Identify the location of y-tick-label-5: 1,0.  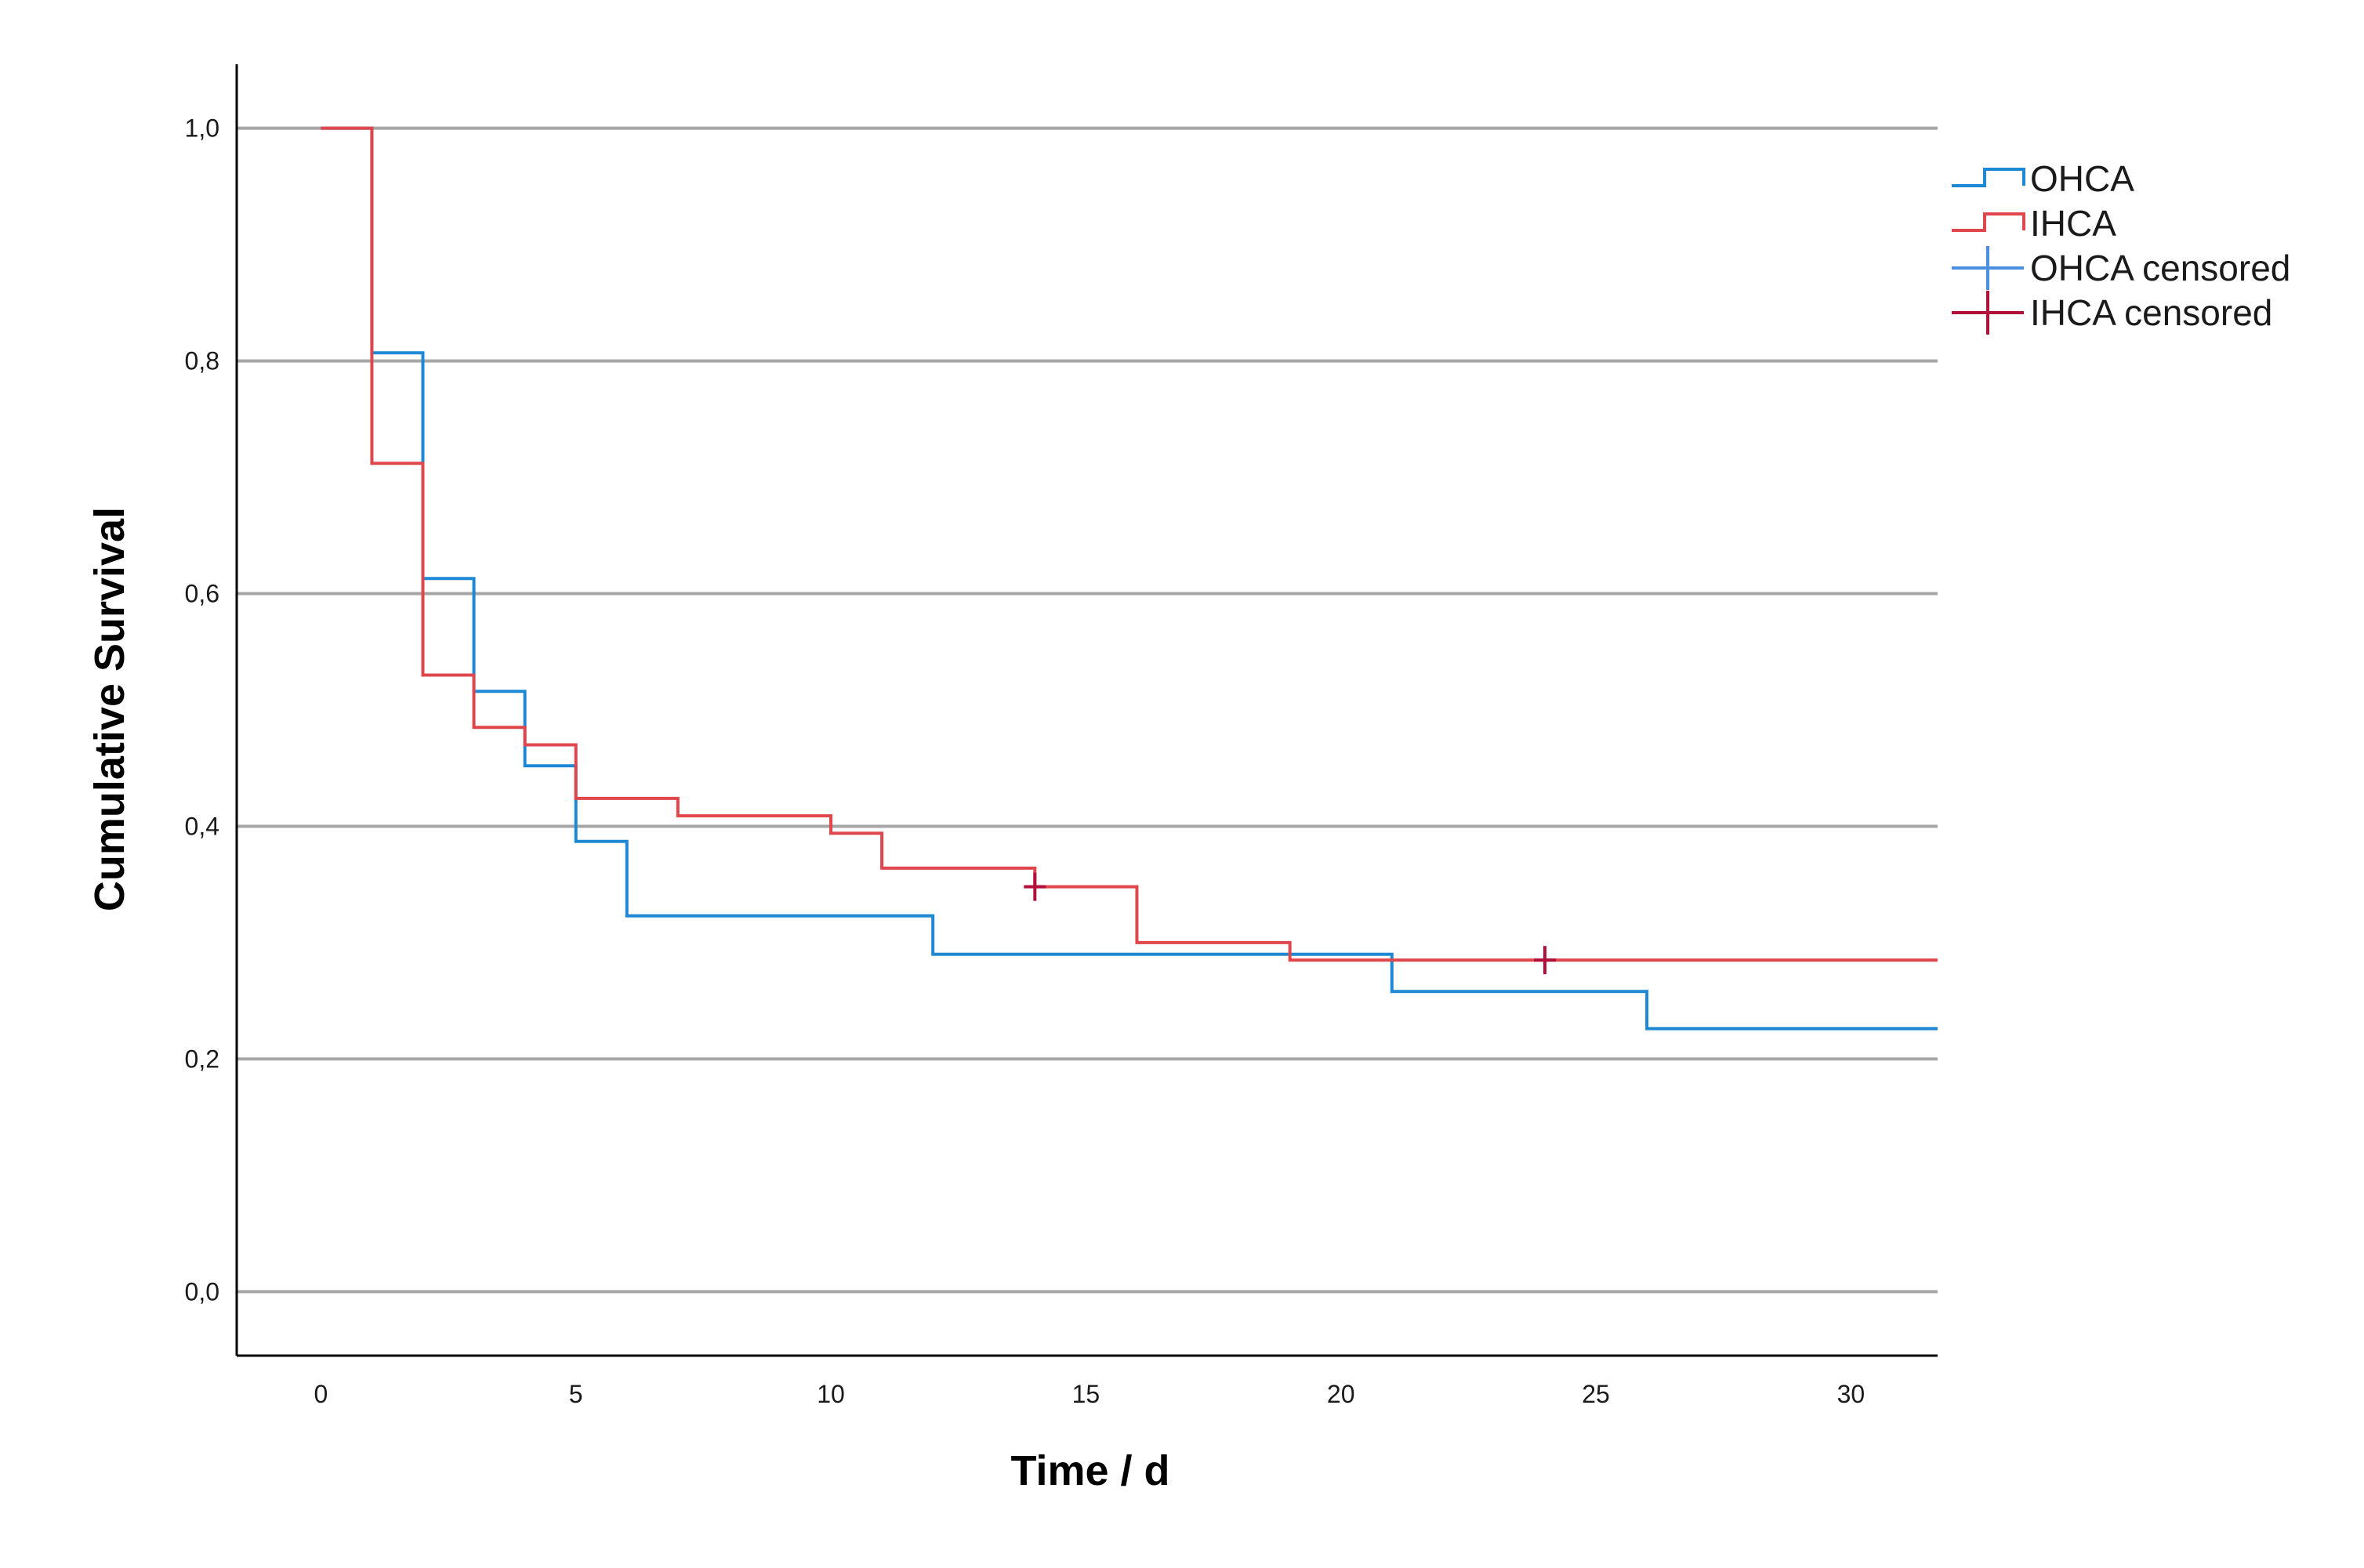
(202, 128).